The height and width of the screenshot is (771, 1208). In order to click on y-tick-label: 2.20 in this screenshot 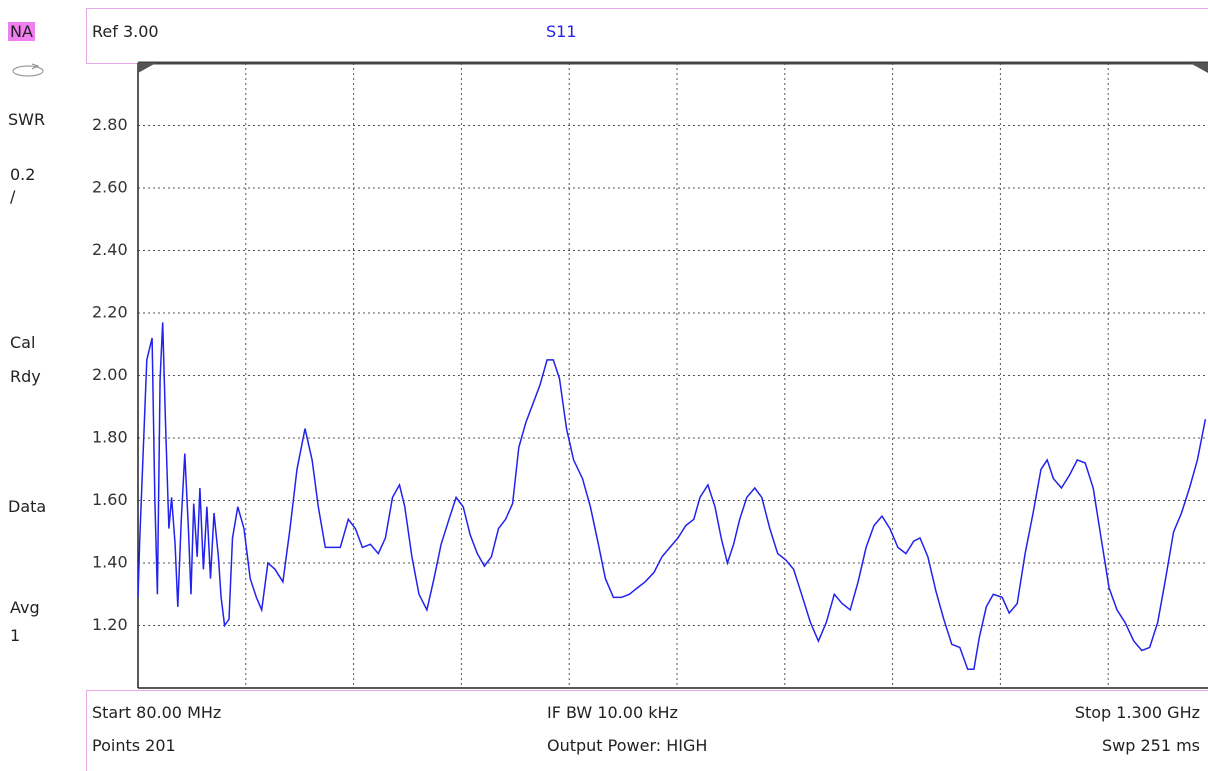, I will do `click(110, 312)`.